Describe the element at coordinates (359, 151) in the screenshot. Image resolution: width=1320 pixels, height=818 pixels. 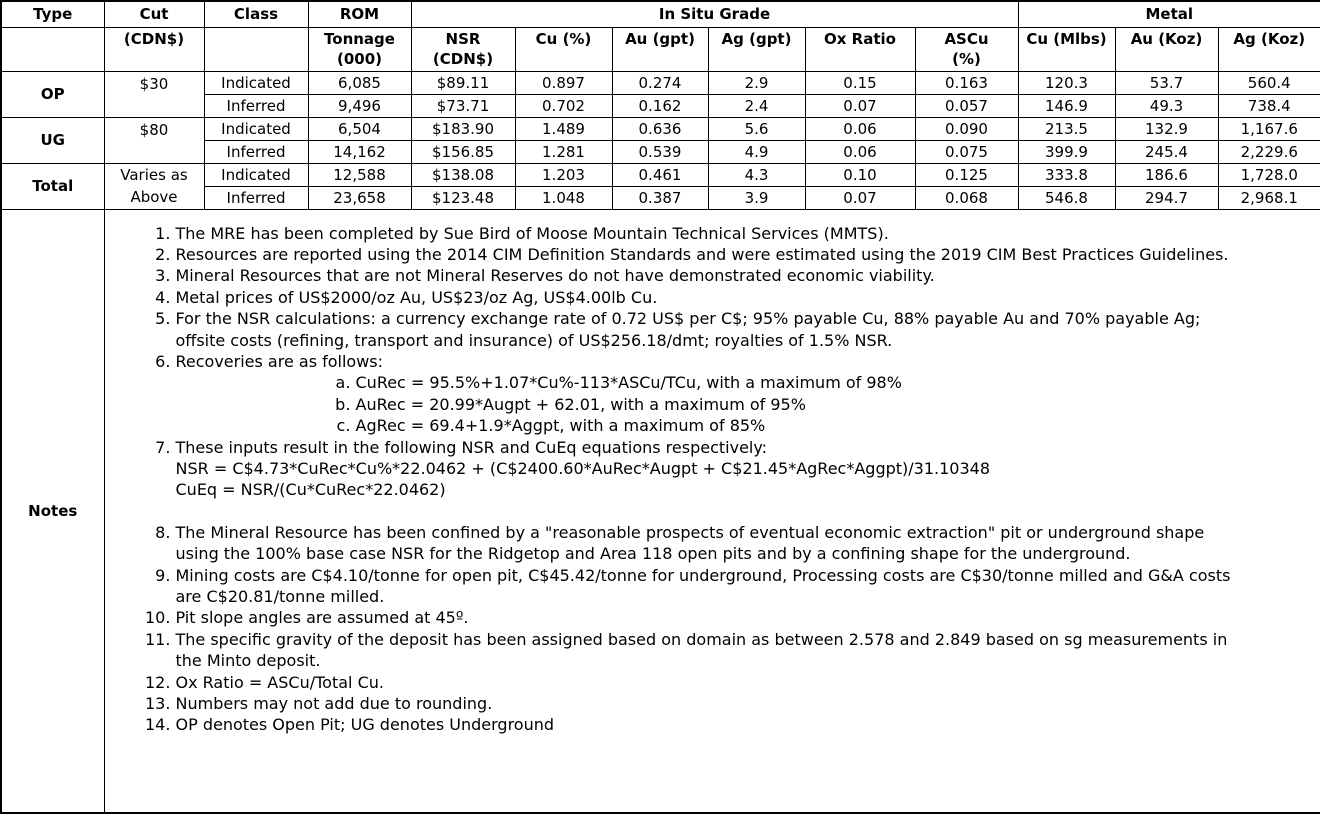
I see `cell-tonnage: 14,162` at that location.